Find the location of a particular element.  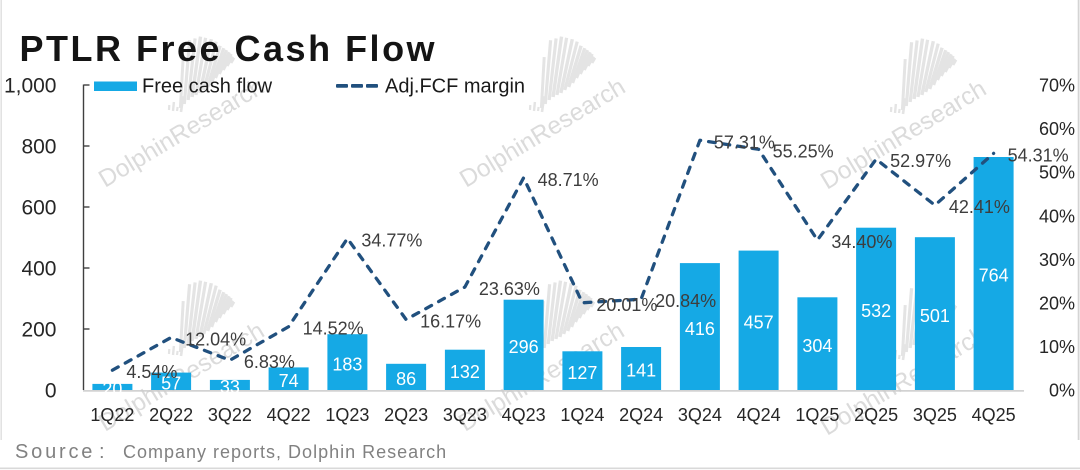

svg-text: 304 is located at coordinates (817, 346).